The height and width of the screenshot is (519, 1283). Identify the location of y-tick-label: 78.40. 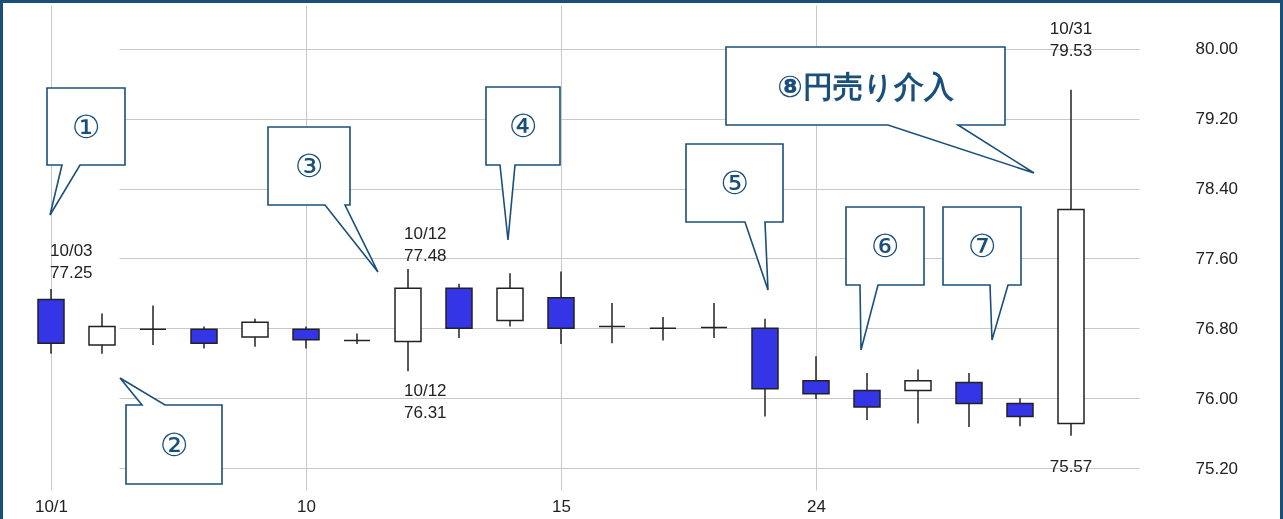
(1217, 189).